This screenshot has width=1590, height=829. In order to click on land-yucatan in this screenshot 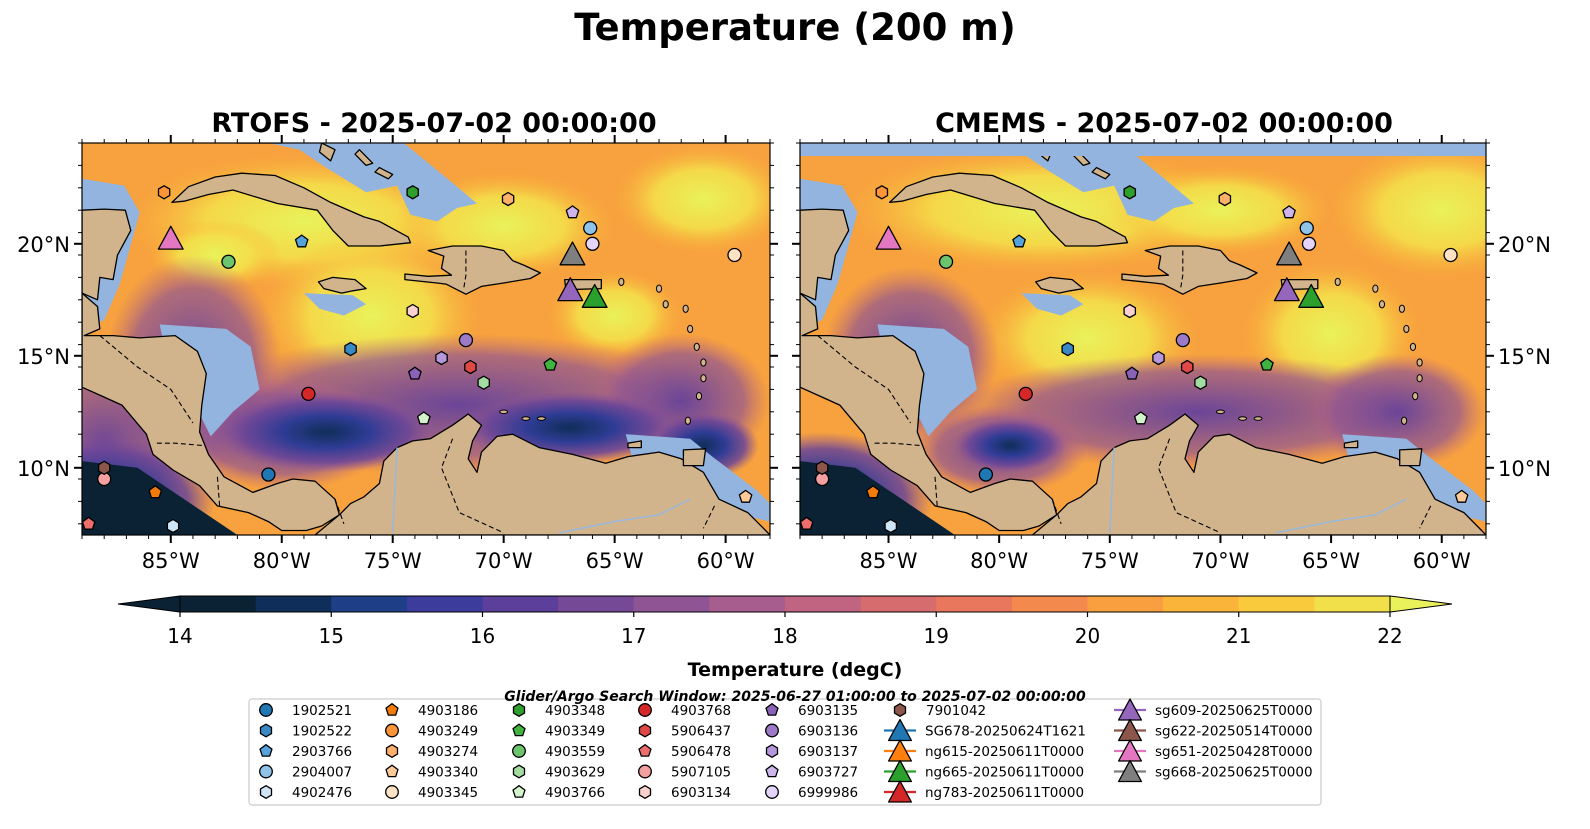, I will do `click(825, 254)`.